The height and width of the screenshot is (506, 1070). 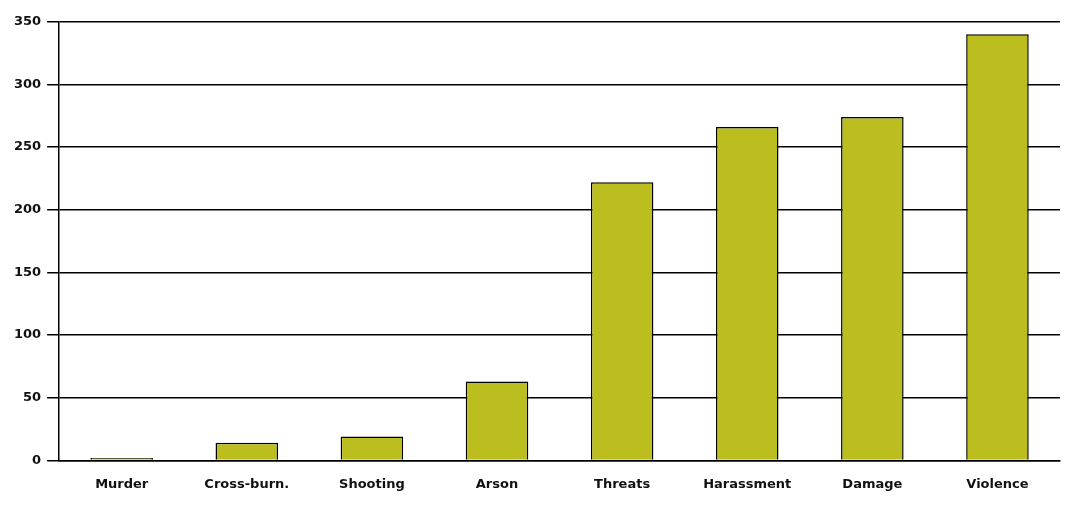 What do you see at coordinates (997, 483) in the screenshot?
I see `x-tick-label: Violence` at bounding box center [997, 483].